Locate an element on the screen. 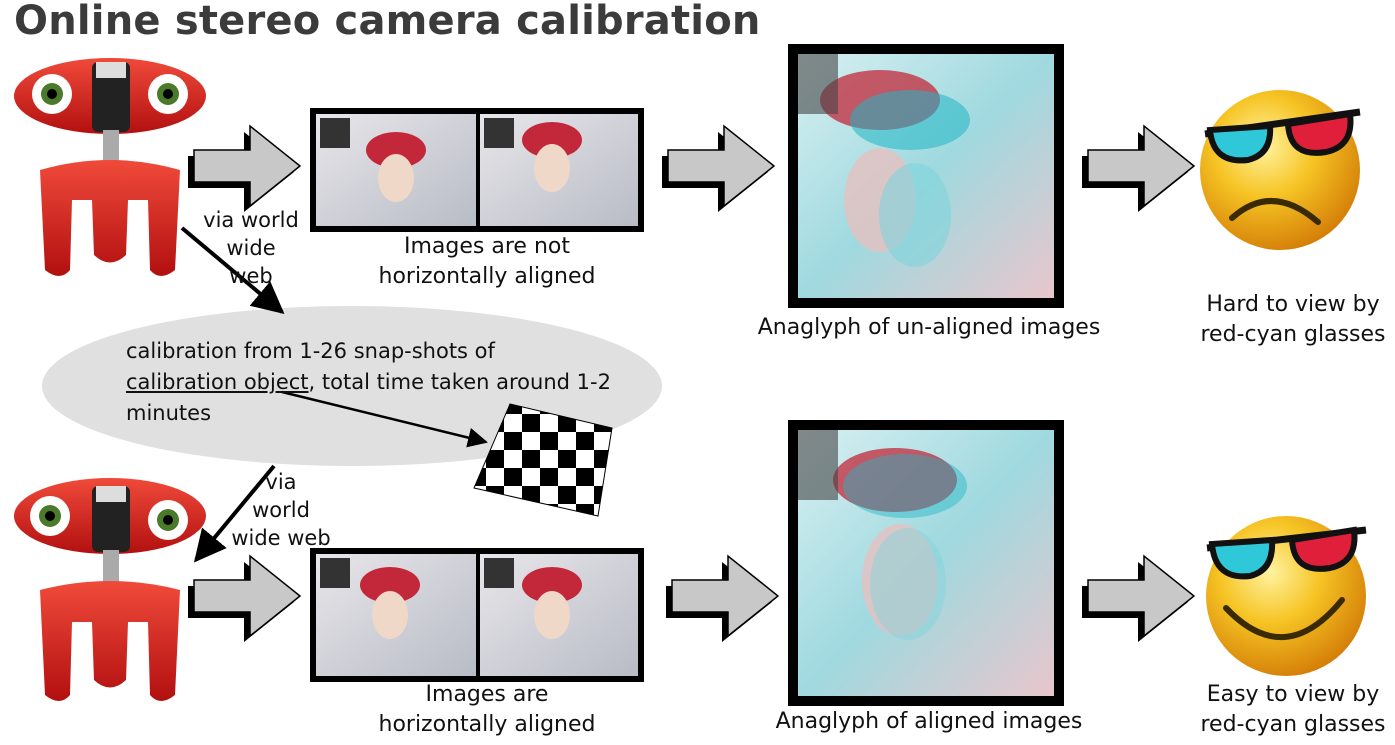 This screenshot has height=745, width=1395. stereo-robot-bottom is located at coordinates (110, 589).